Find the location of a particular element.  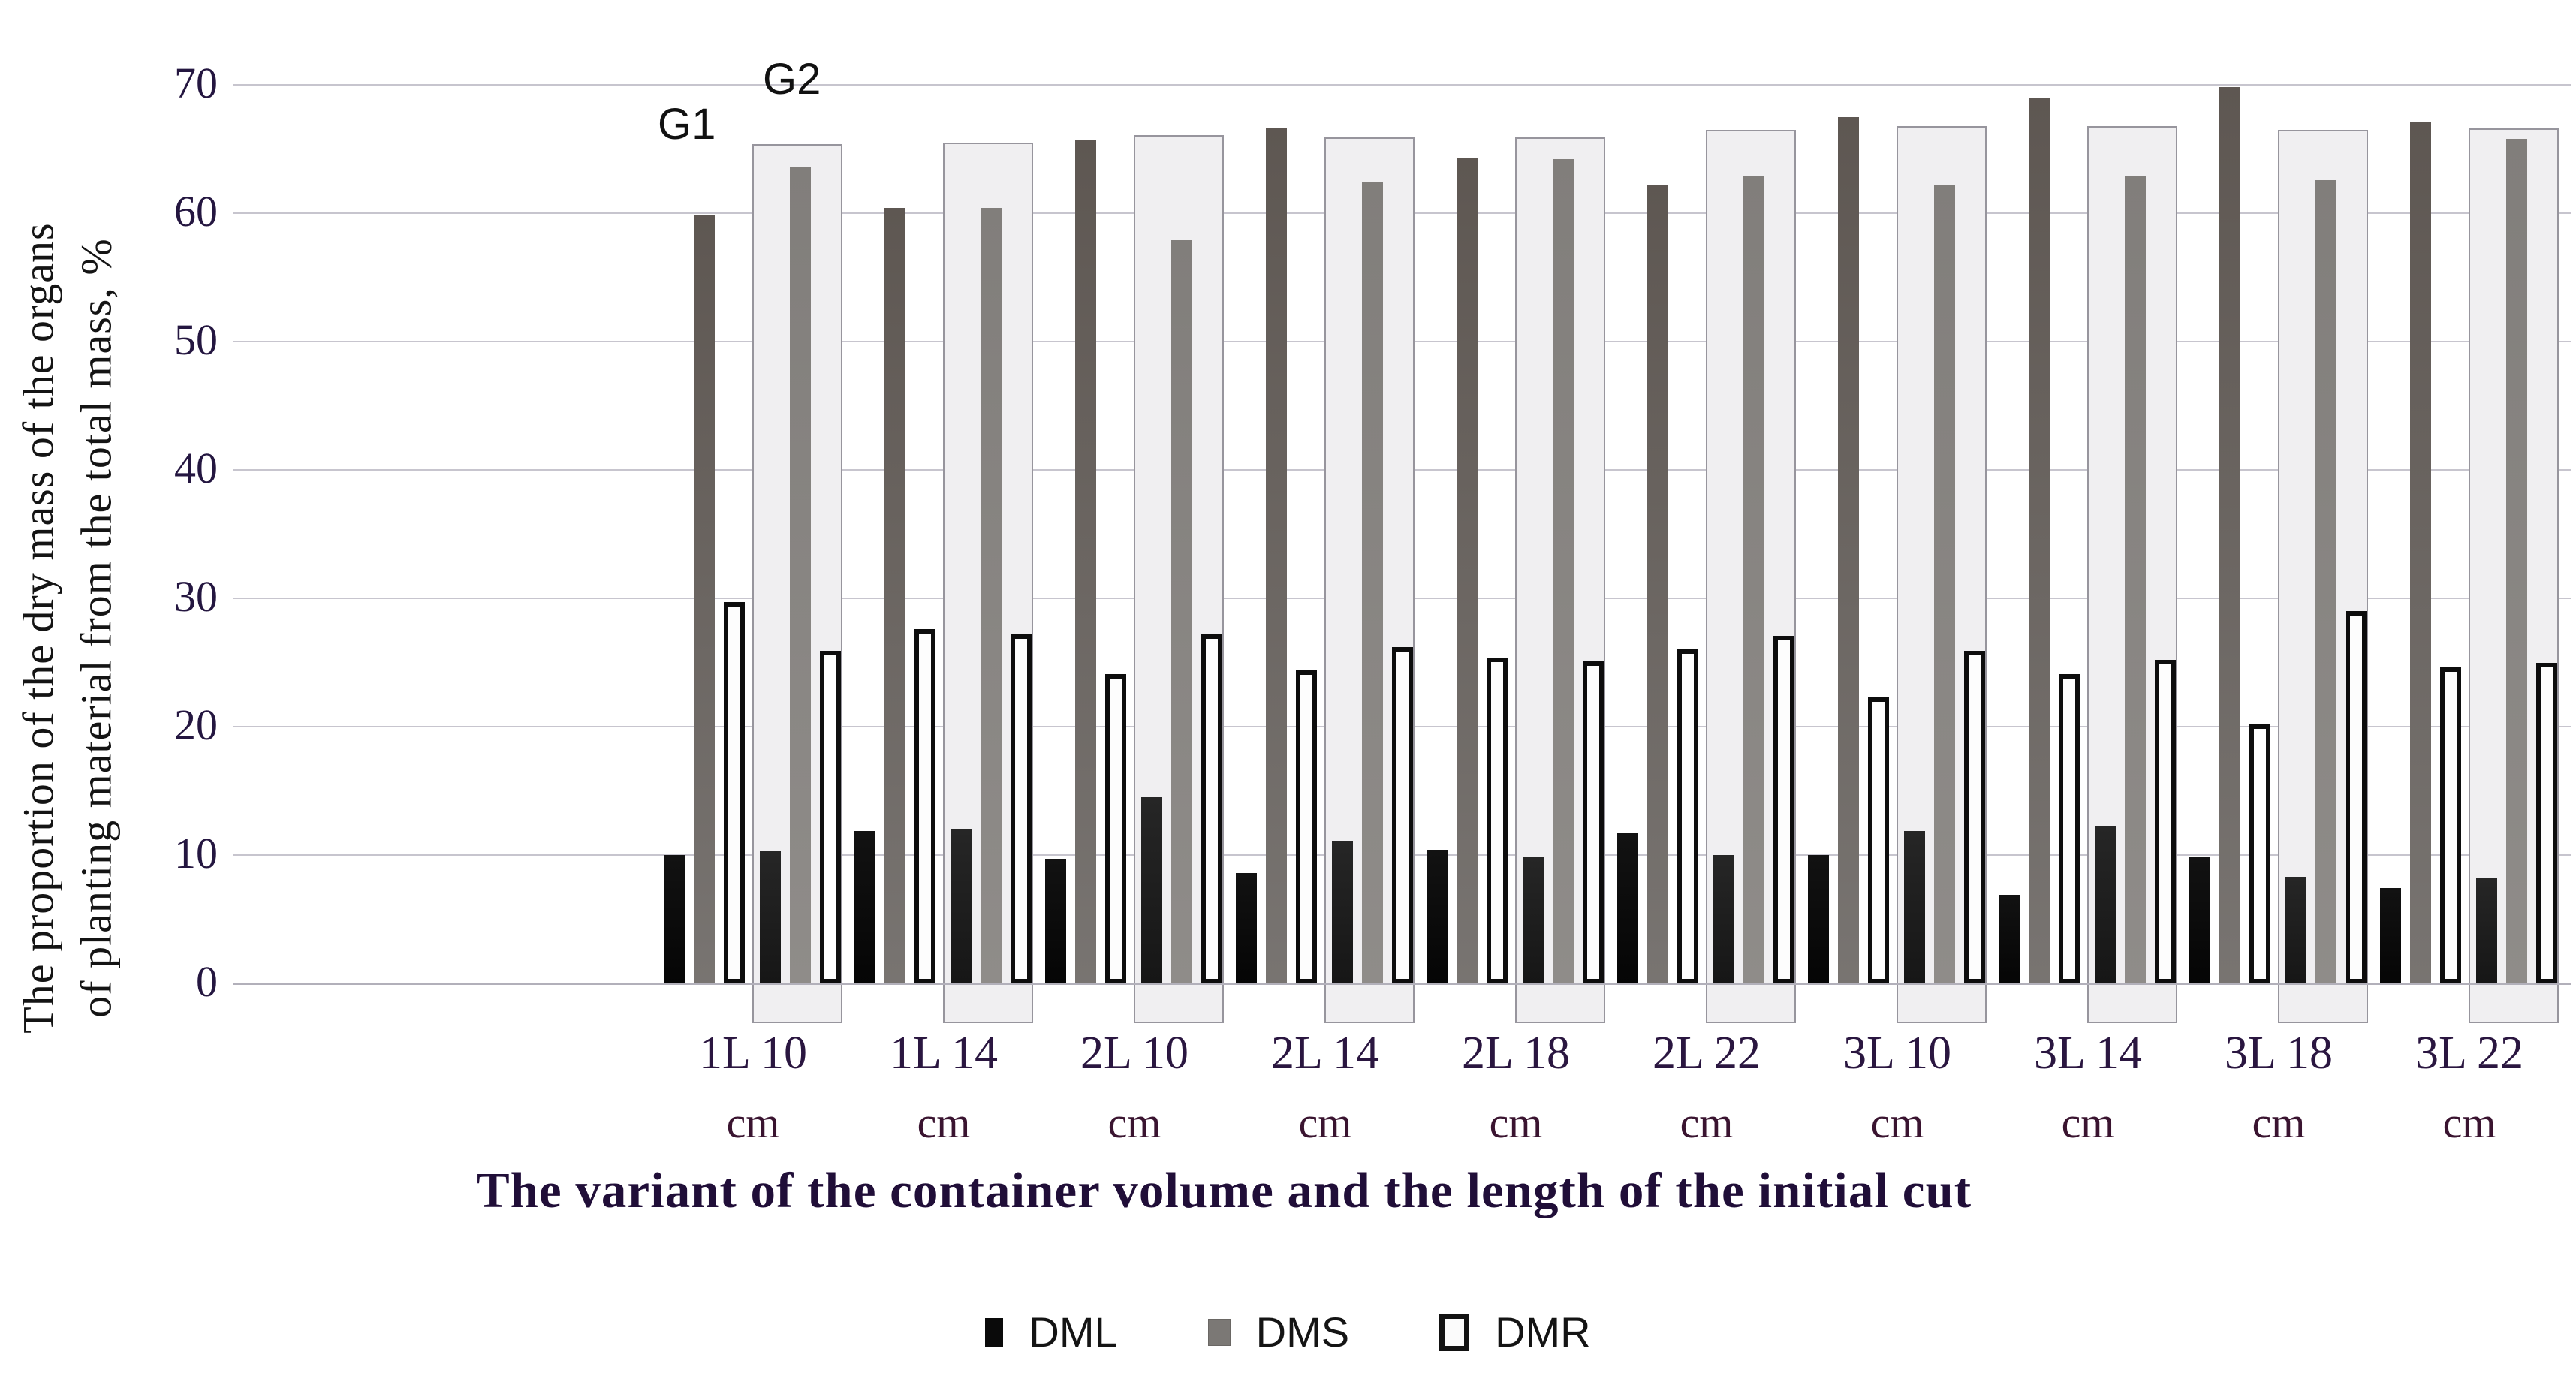

legend-label-dms: DMS is located at coordinates (1302, 1332).